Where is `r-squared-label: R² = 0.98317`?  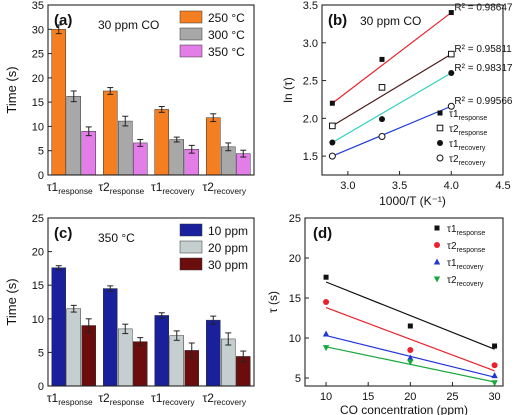 r-squared-label: R² = 0.98317 is located at coordinates (483, 68).